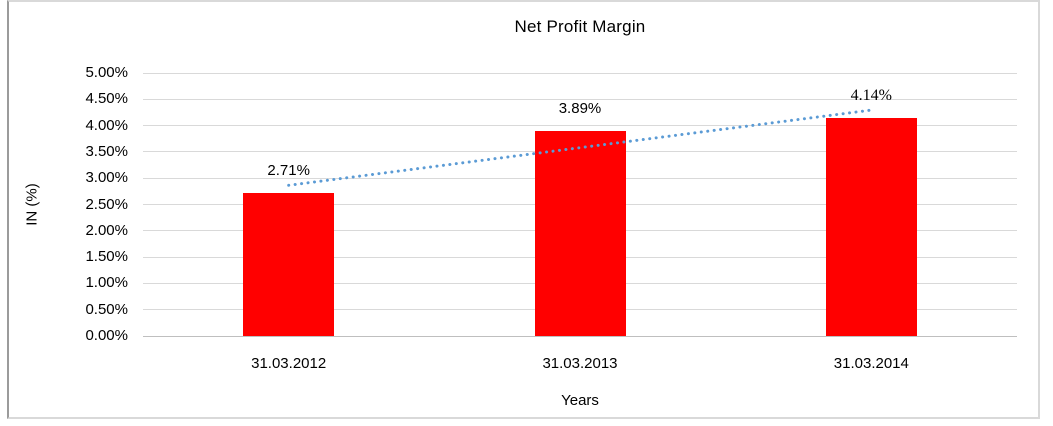  I want to click on x-tick-label: 31.03.2013, so click(580, 363).